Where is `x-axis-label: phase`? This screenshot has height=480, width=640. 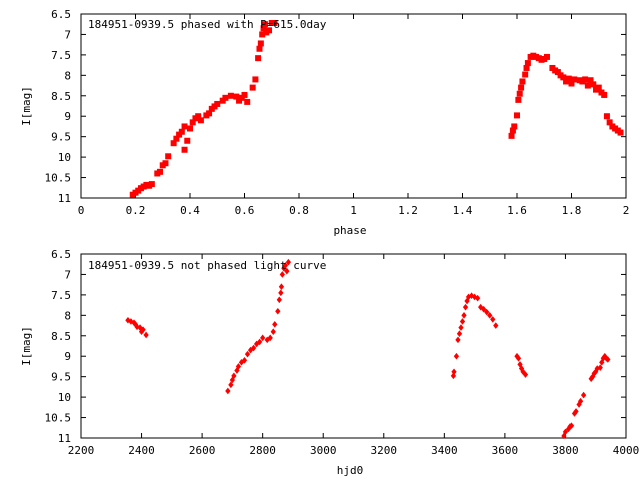
x-axis-label: phase is located at coordinates (349, 230).